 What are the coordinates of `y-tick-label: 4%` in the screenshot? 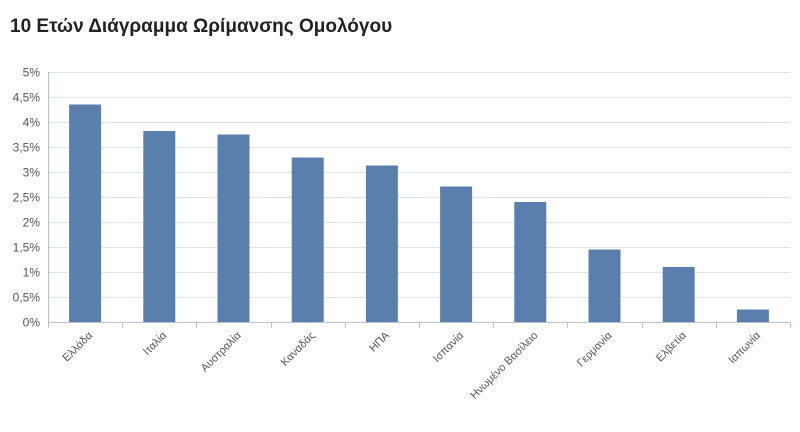 It's located at (32, 123).